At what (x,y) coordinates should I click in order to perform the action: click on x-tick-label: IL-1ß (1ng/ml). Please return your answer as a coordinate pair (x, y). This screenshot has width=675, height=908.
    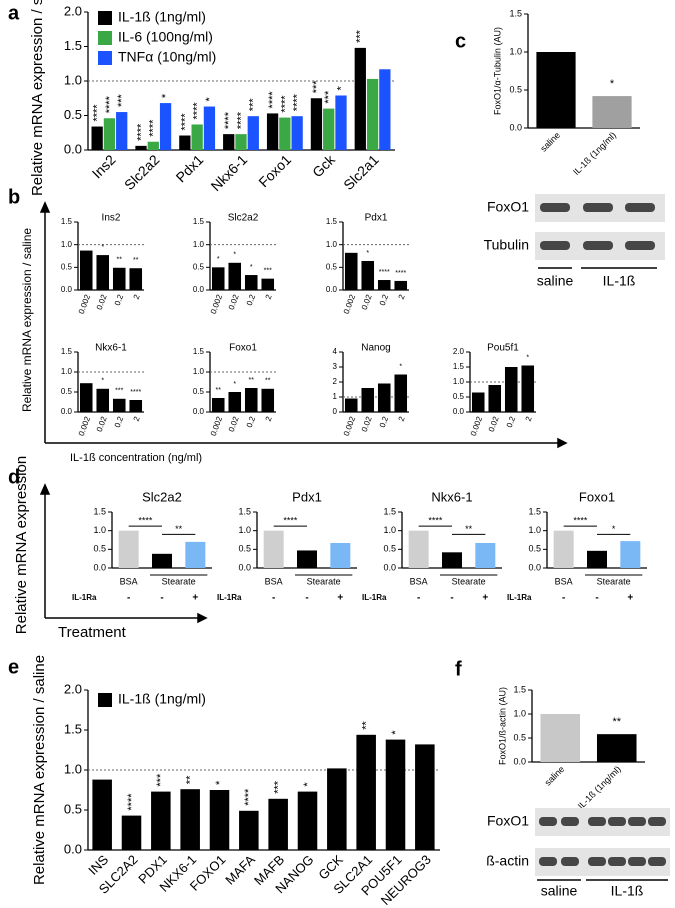
    Looking at the image, I should click on (594, 153).